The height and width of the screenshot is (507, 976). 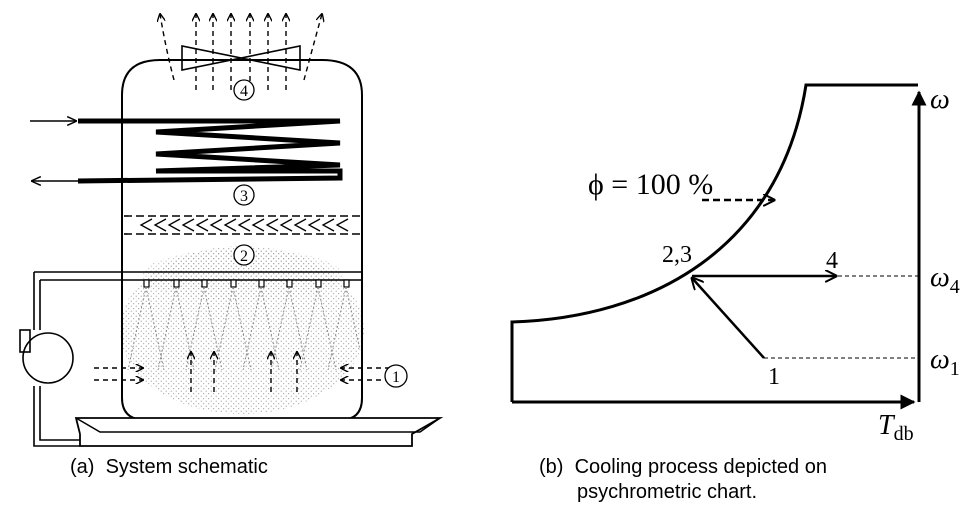 I want to click on station-2-label: 2, so click(x=244, y=256).